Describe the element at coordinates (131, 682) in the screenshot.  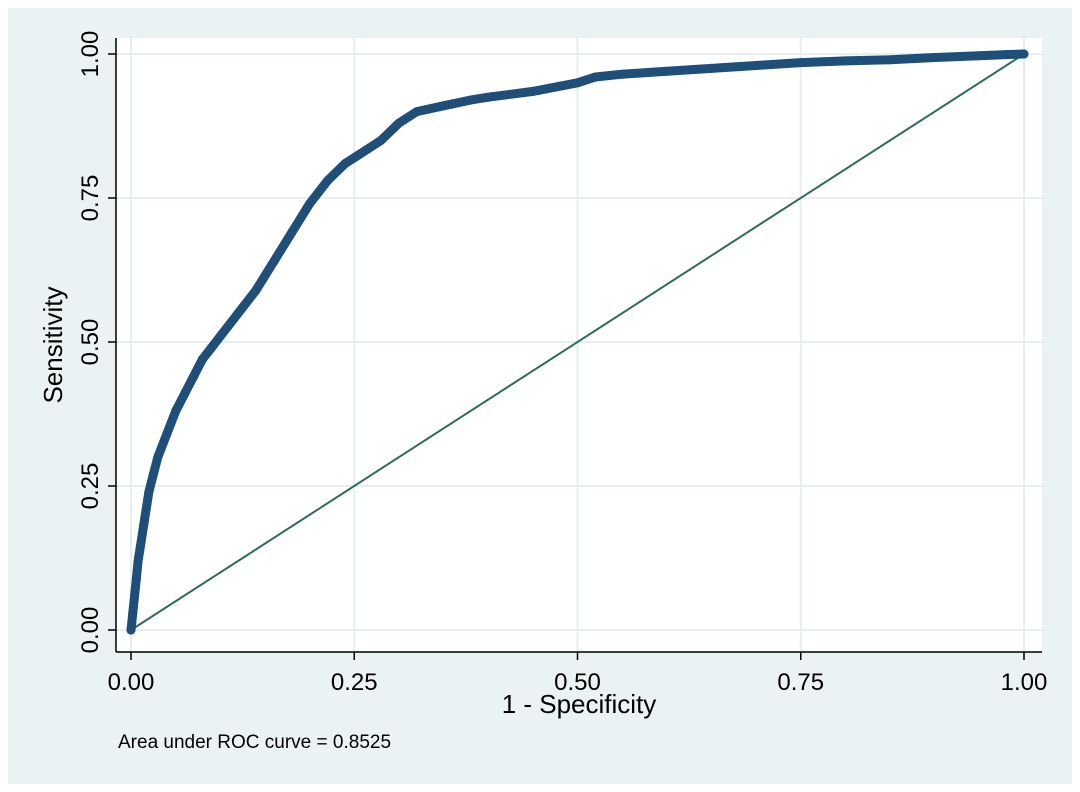
I see `x-tick-label: 0.00` at that location.